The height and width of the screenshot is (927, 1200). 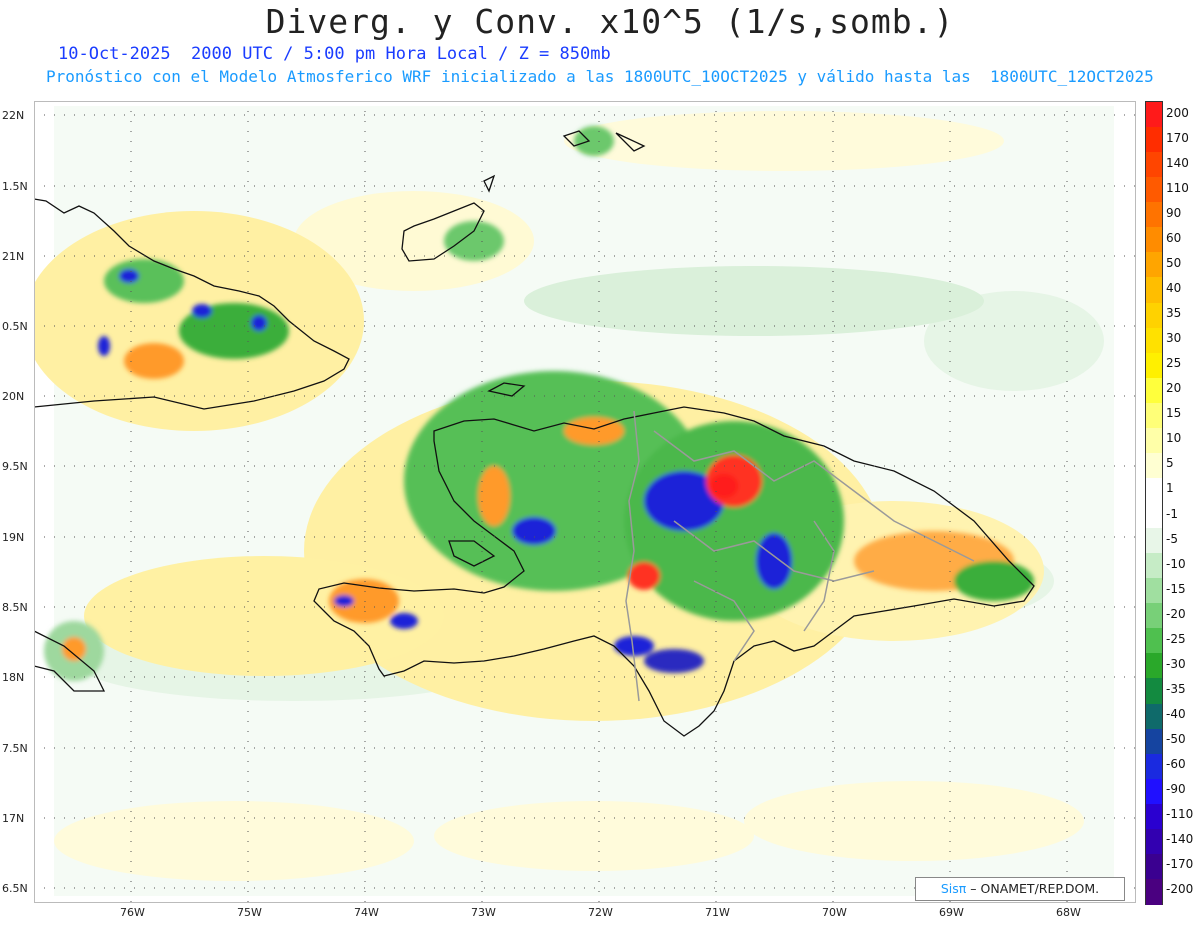 I want to click on lon-label: 75W, so click(x=249, y=912).